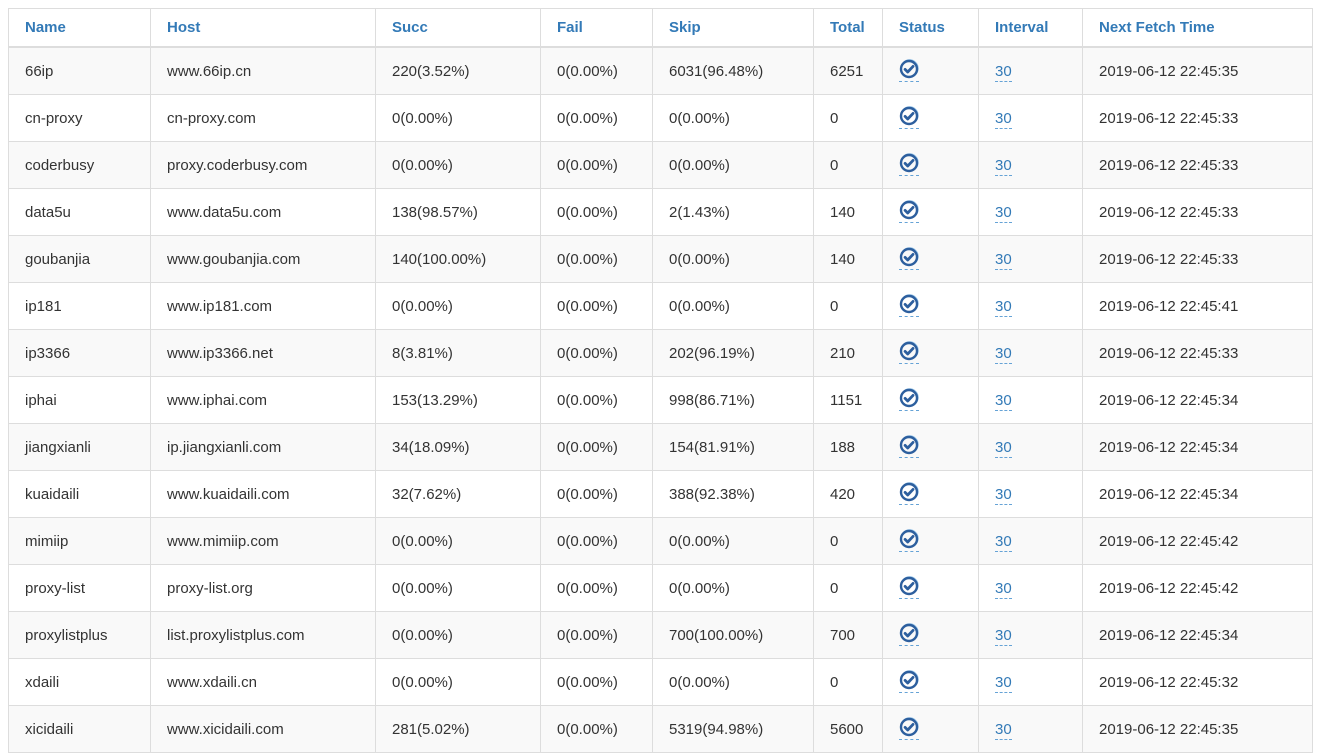  What do you see at coordinates (236, 635) in the screenshot?
I see `host-value: list.proxylistplus.com` at bounding box center [236, 635].